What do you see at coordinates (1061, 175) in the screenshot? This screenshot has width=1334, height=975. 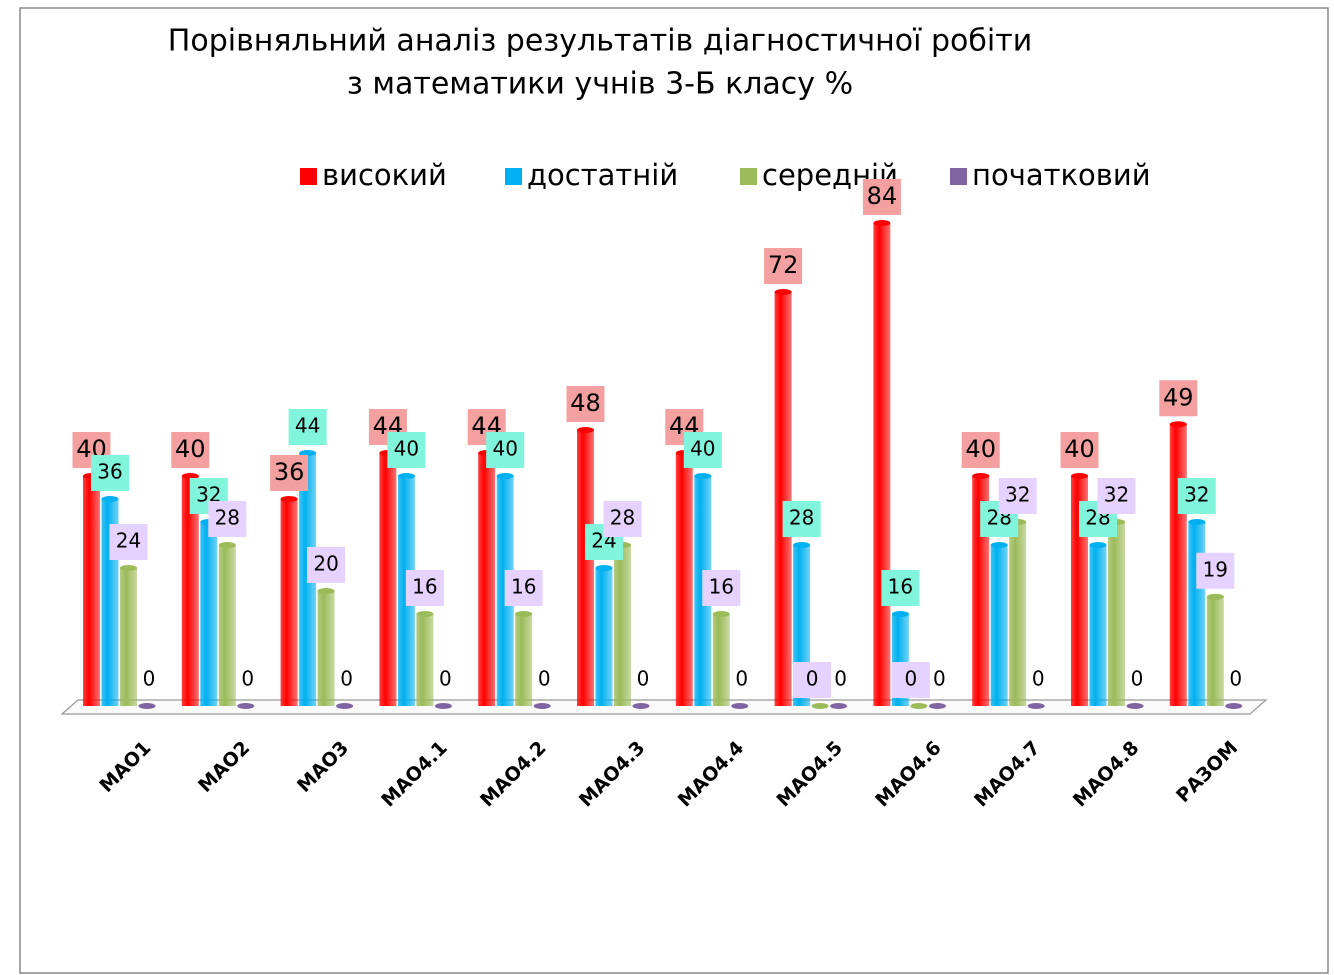 I see `legend-label: початковий` at bounding box center [1061, 175].